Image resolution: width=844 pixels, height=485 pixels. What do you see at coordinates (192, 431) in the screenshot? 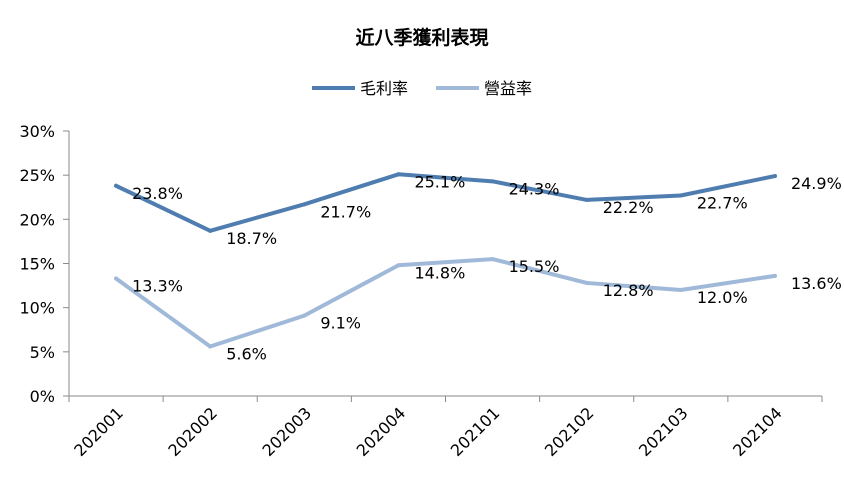
I see `x-tick-label: 202002` at bounding box center [192, 431].